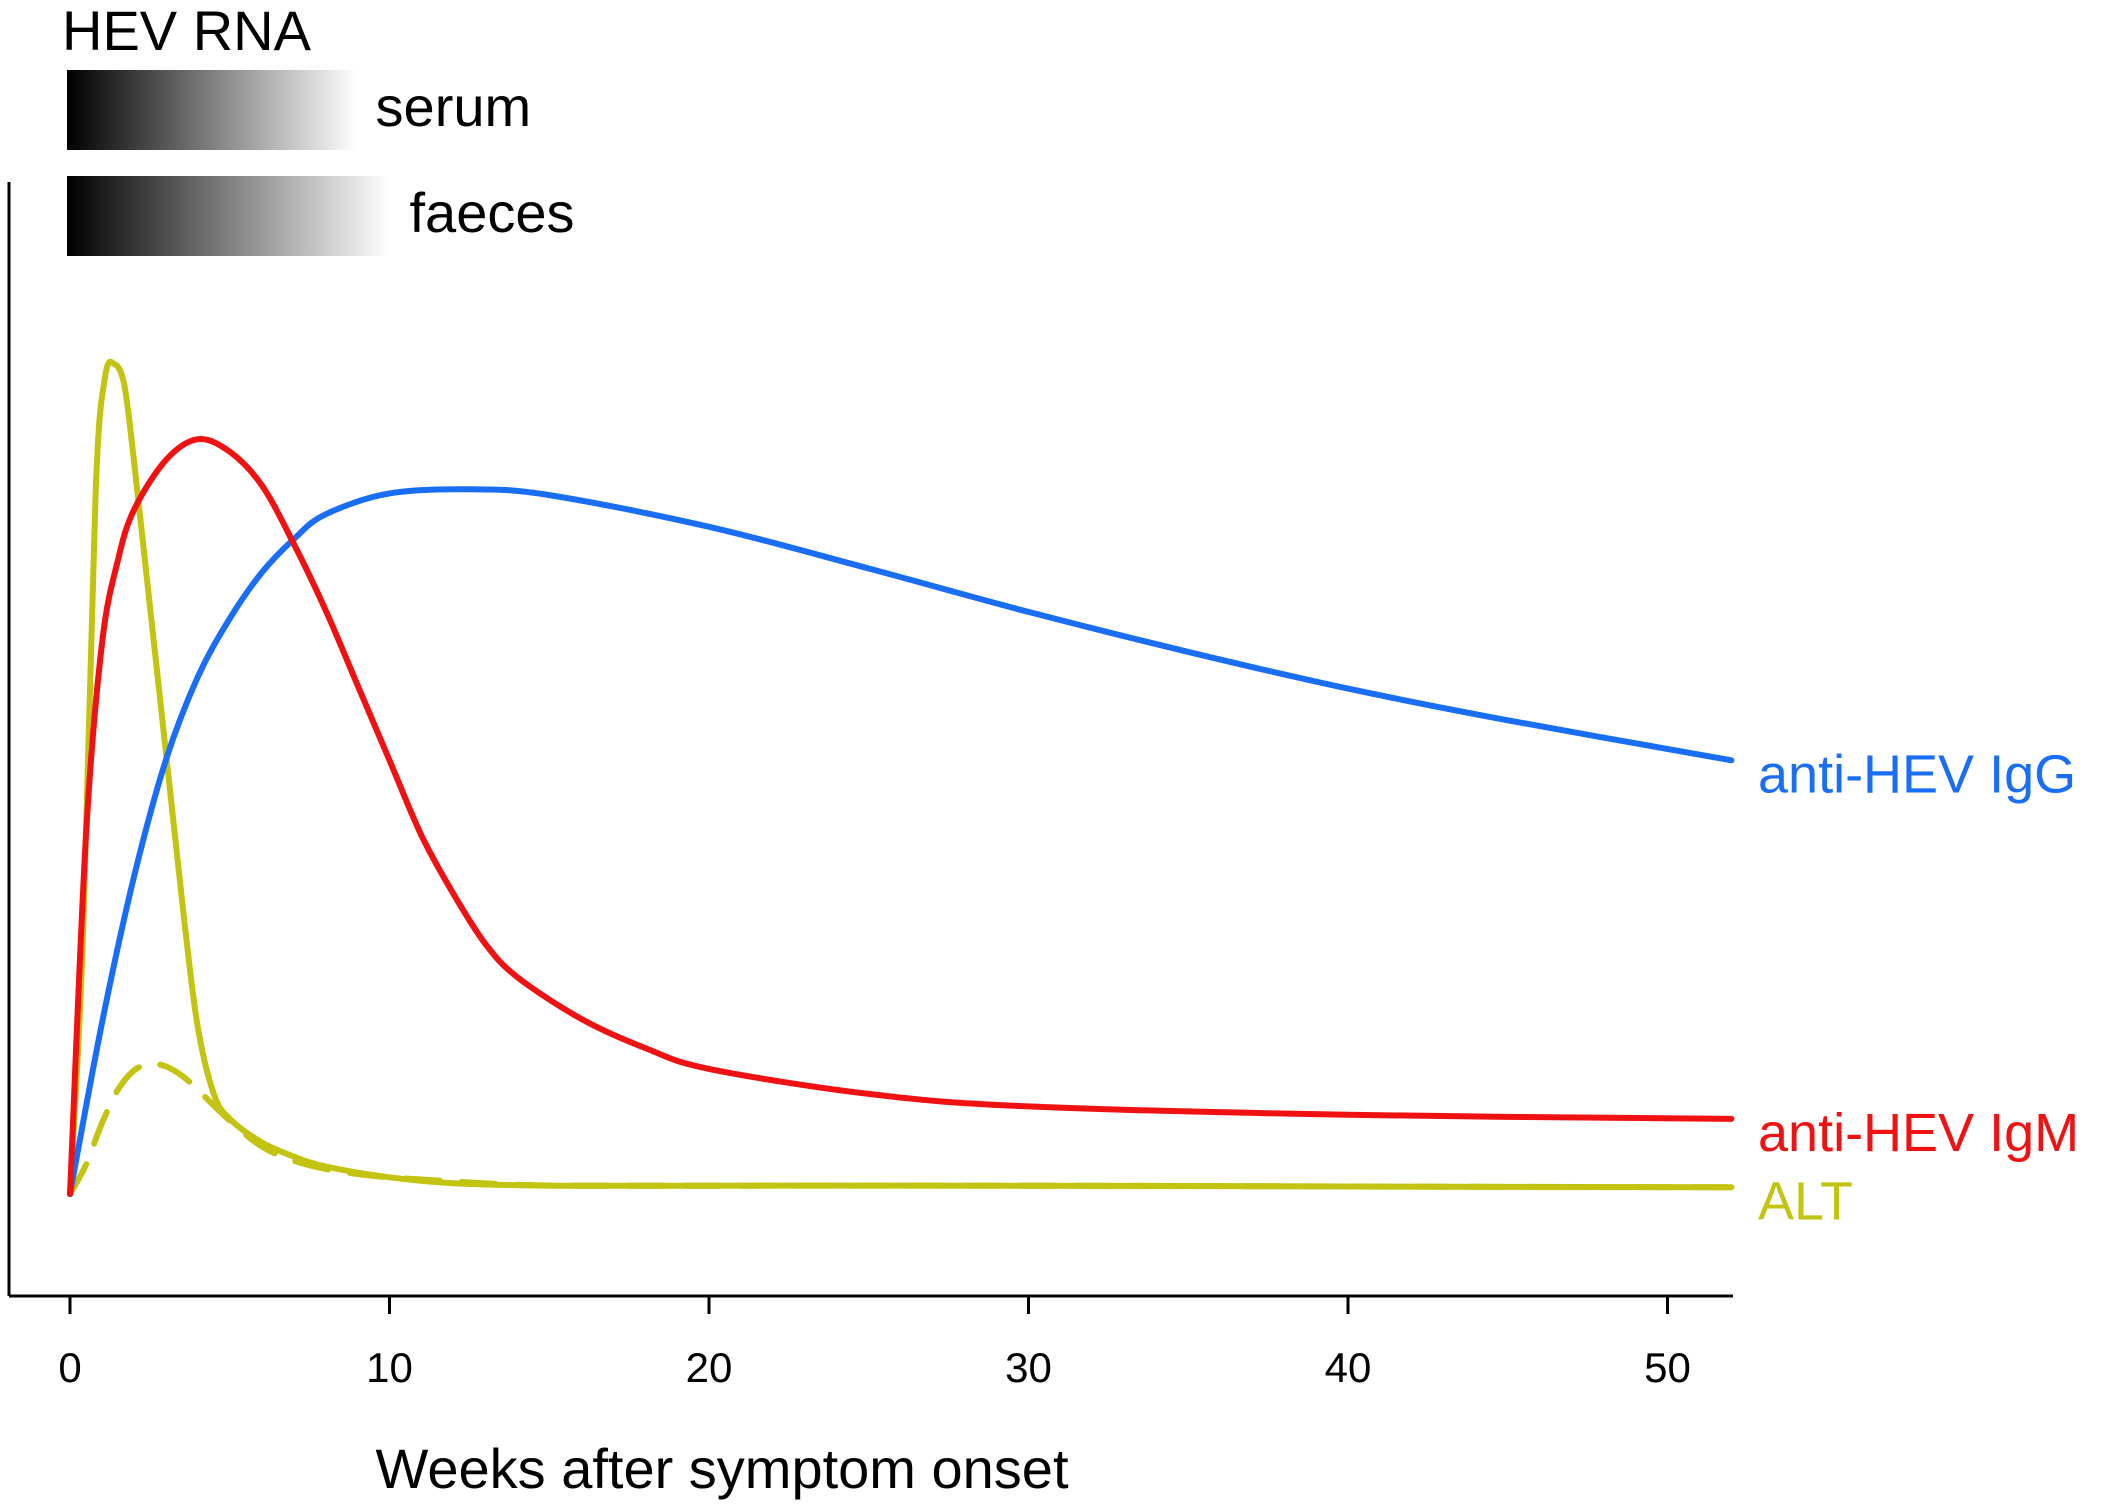  Describe the element at coordinates (389, 1367) in the screenshot. I see `x-tick-label: 10` at that location.